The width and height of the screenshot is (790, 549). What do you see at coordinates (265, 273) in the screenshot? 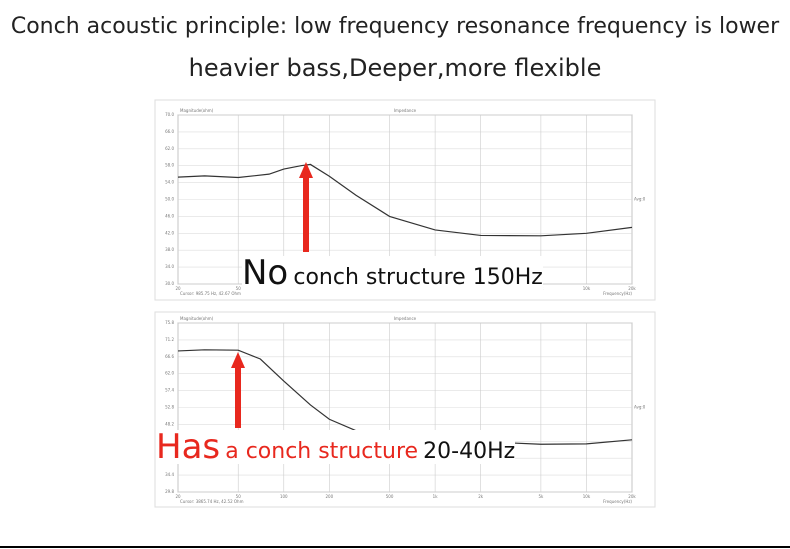
I see `caption-lead: No` at bounding box center [265, 273].